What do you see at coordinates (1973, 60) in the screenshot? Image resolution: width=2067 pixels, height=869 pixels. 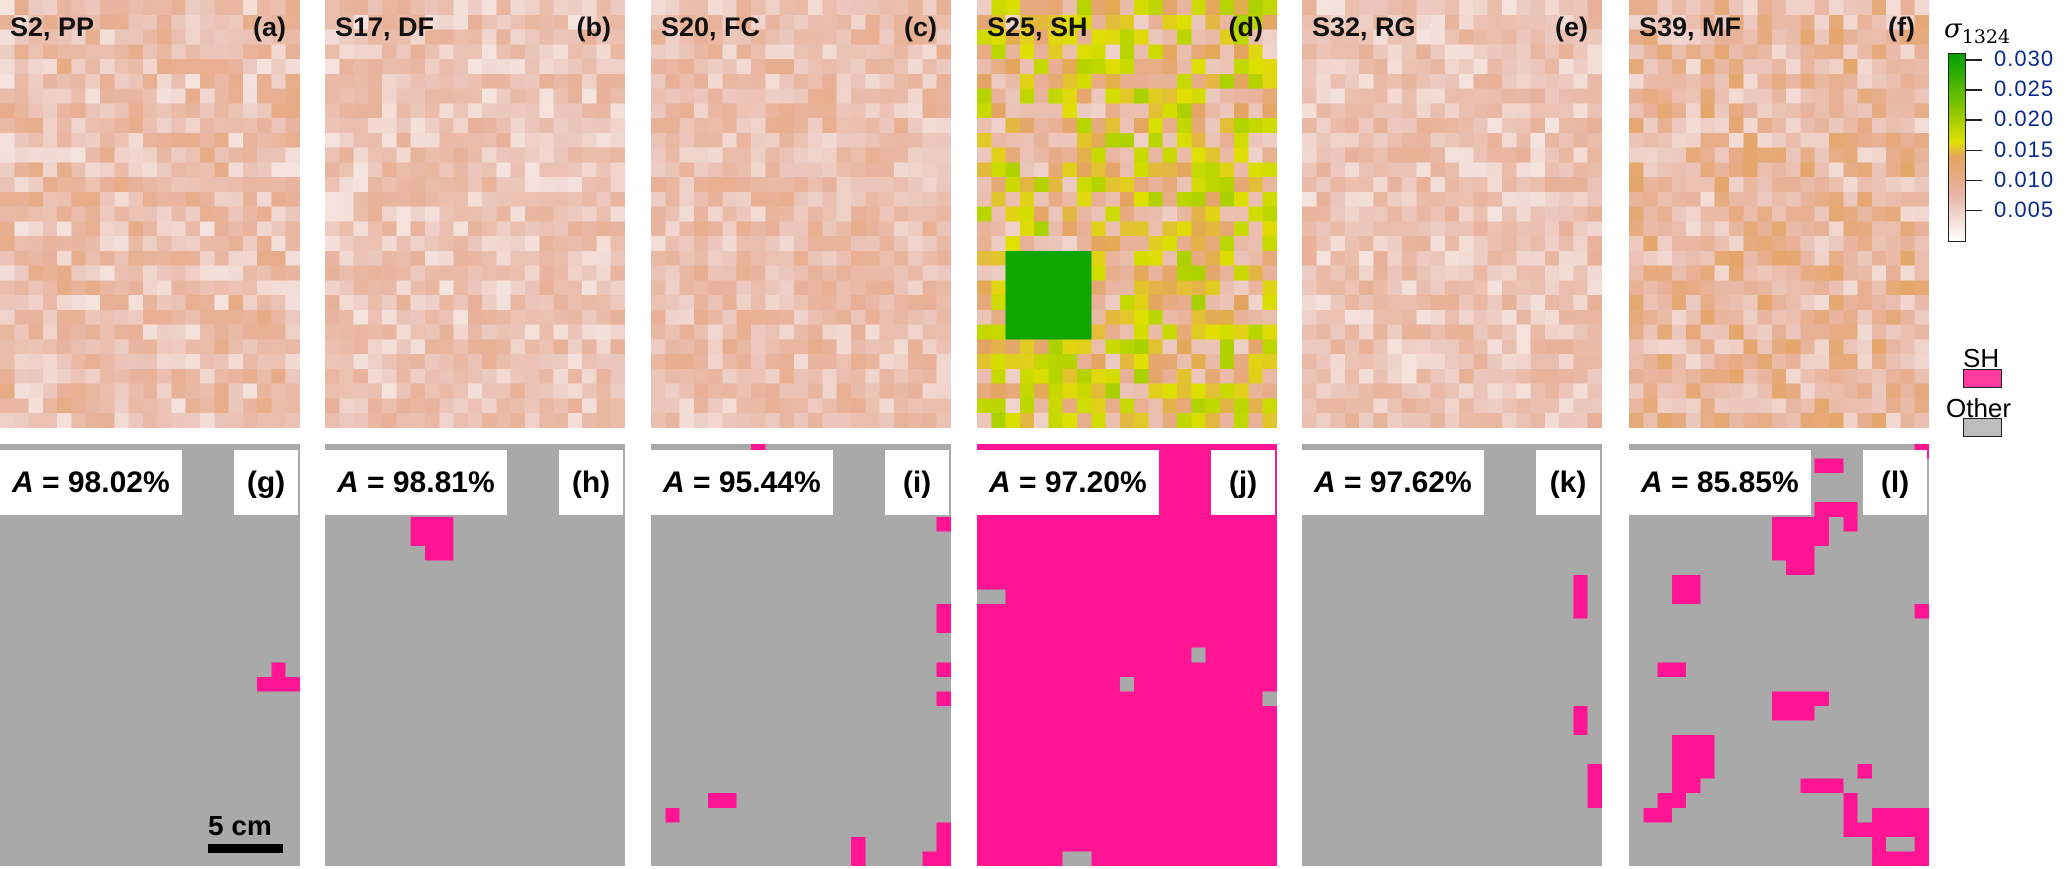 I see `colorbar-tick` at bounding box center [1973, 60].